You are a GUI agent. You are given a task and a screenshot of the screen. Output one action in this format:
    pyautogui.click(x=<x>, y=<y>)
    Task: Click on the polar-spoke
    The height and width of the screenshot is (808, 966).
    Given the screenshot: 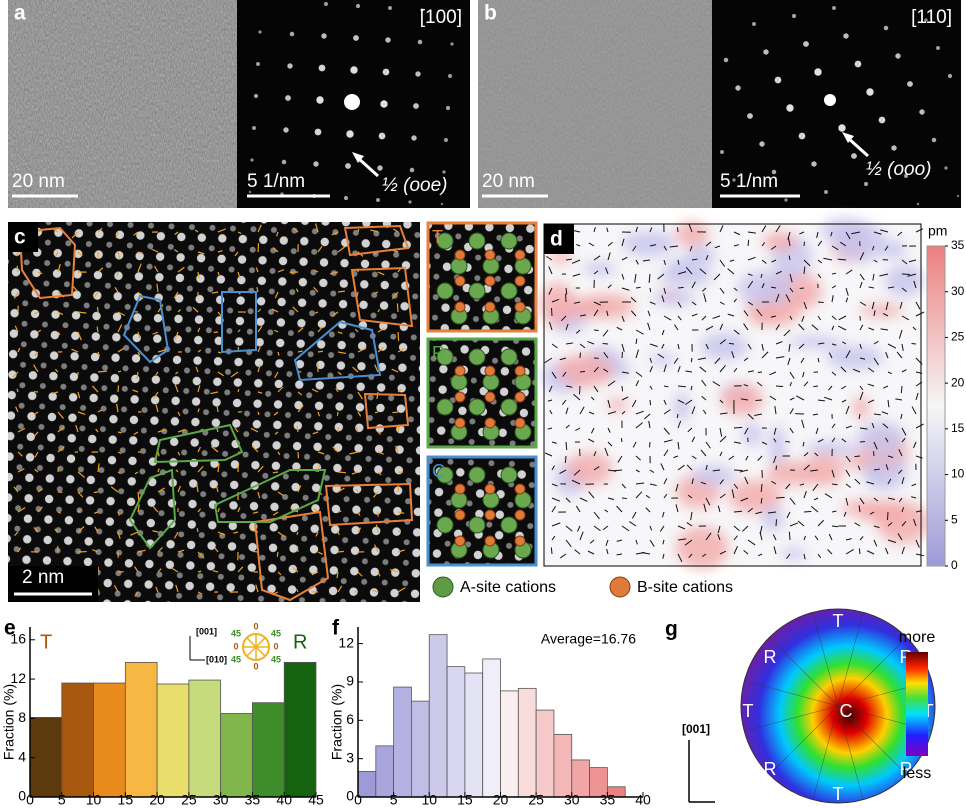 What is the action you would take?
    pyautogui.click(x=850, y=752)
    